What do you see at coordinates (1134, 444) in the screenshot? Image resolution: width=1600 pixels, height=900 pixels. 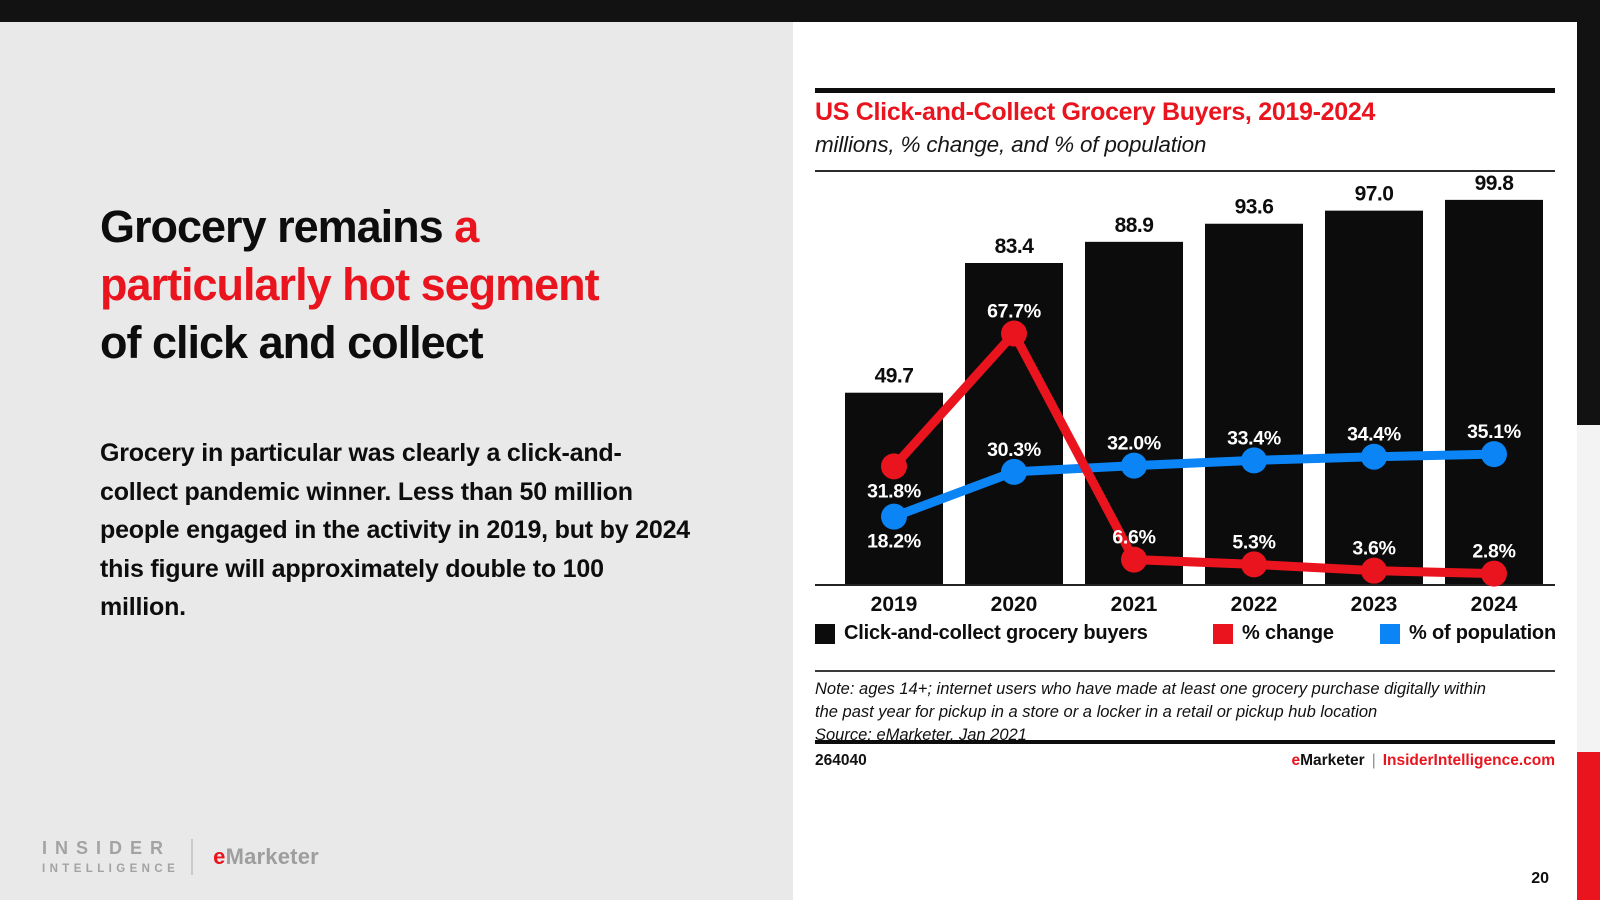 I see `line-value-label: 32.0%` at bounding box center [1134, 444].